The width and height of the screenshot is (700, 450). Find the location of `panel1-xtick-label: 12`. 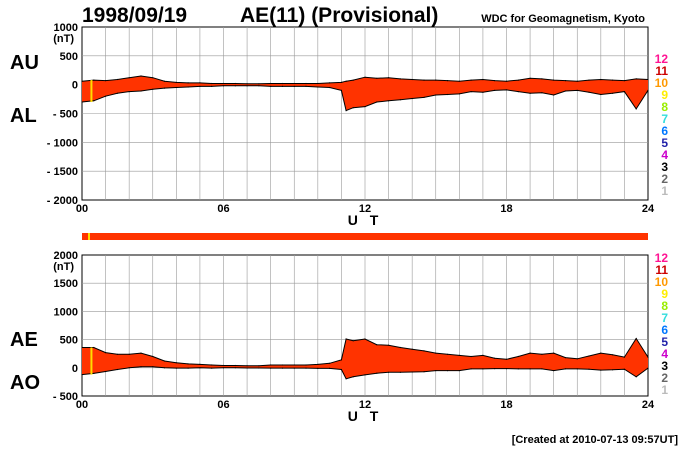

panel1-xtick-label: 12 is located at coordinates (365, 209).